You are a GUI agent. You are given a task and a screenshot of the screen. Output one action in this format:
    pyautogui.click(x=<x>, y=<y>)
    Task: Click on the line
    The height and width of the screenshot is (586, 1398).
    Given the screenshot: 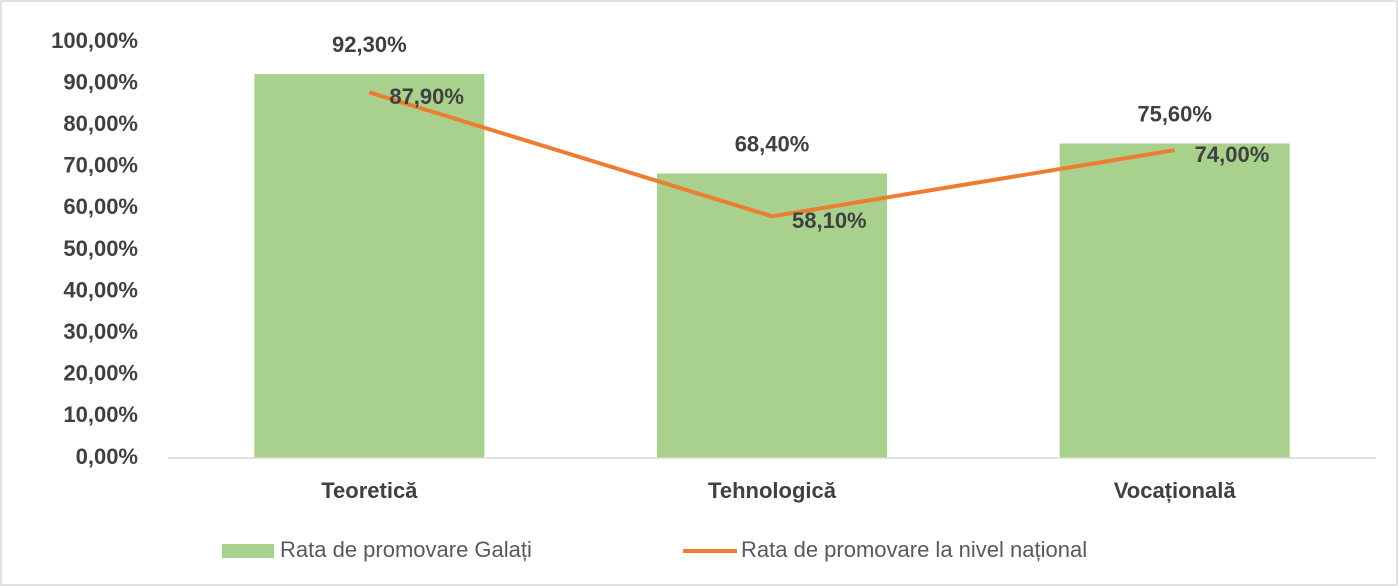 What is the action you would take?
    pyautogui.click(x=771, y=154)
    